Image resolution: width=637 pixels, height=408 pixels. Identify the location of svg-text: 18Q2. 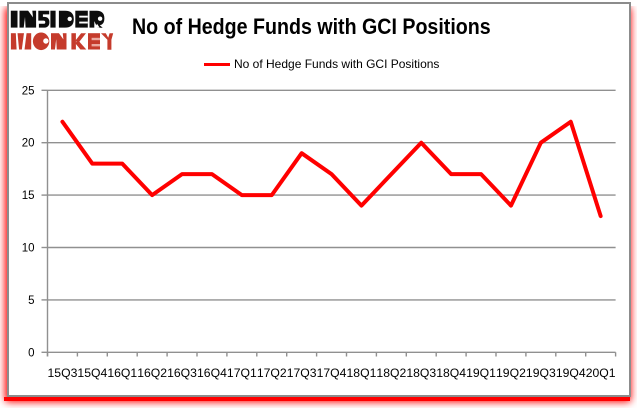
(391, 373).